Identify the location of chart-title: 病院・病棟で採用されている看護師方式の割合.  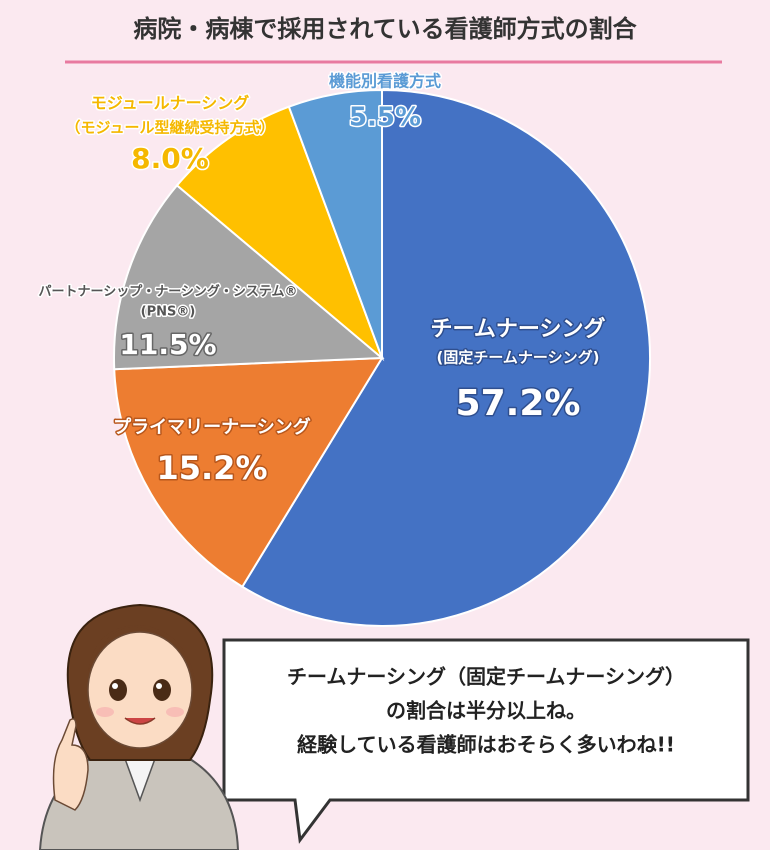
(385, 29).